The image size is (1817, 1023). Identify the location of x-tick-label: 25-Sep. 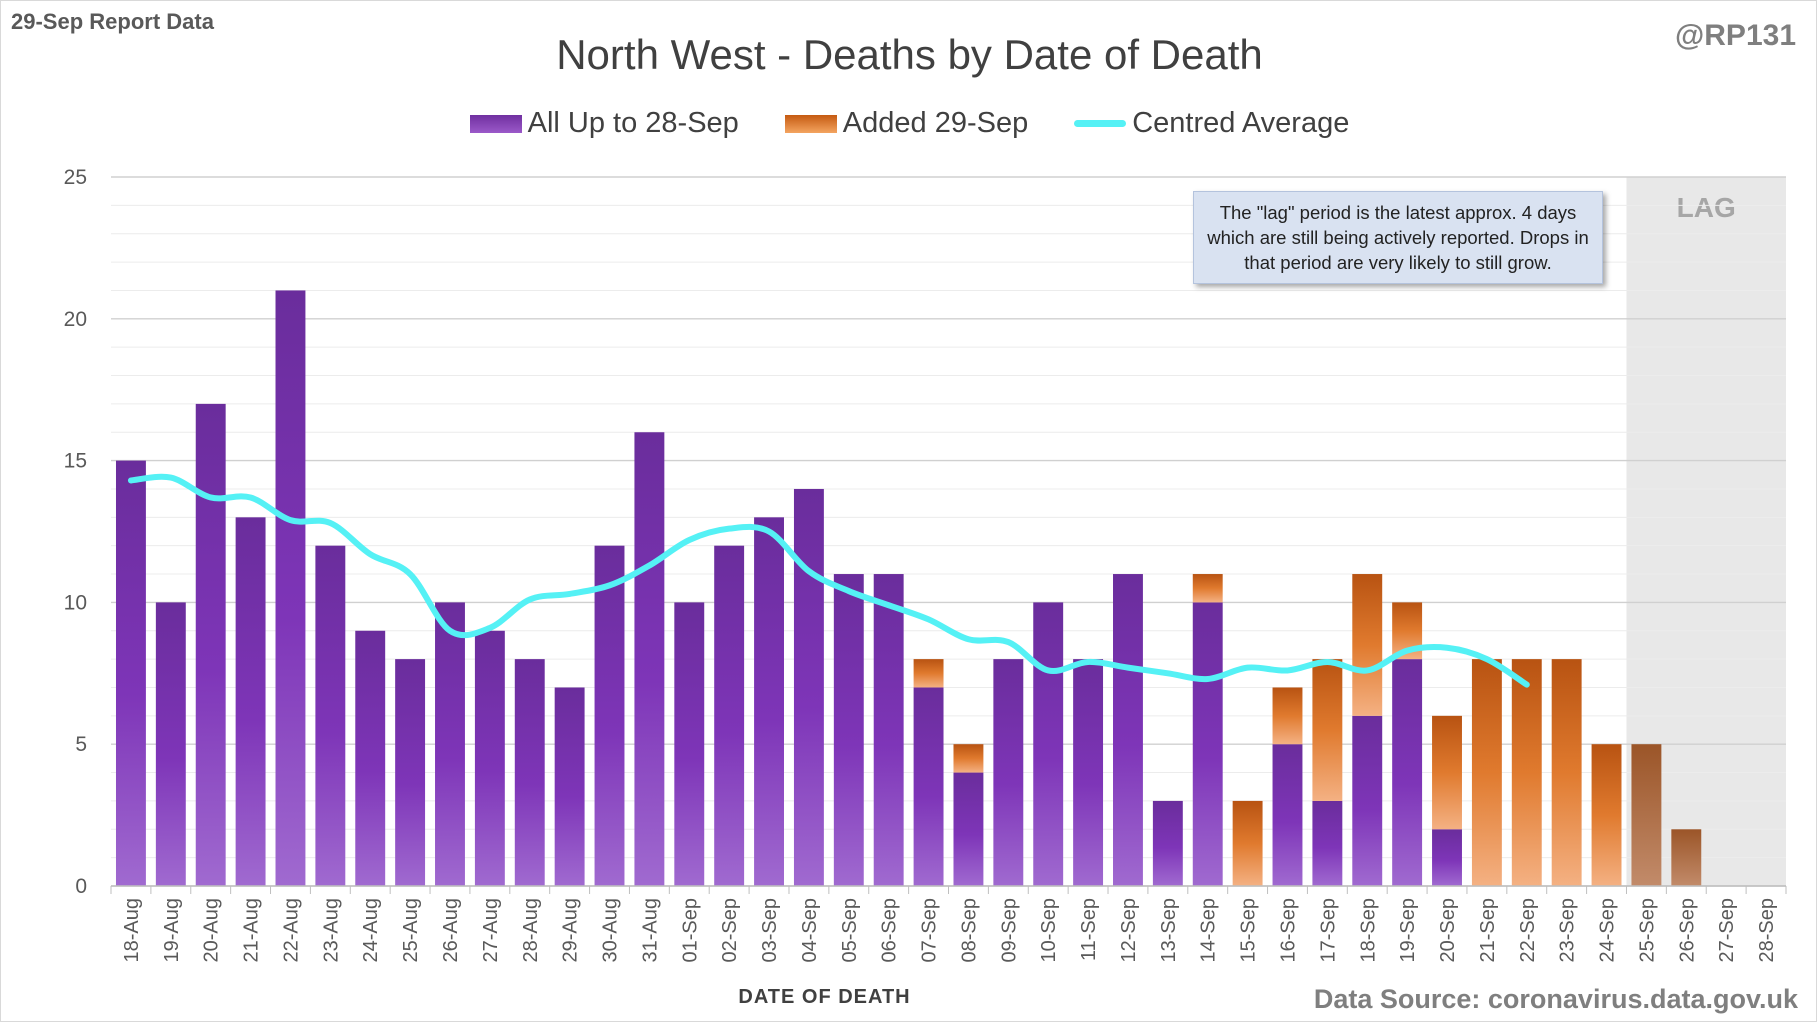
(1647, 930).